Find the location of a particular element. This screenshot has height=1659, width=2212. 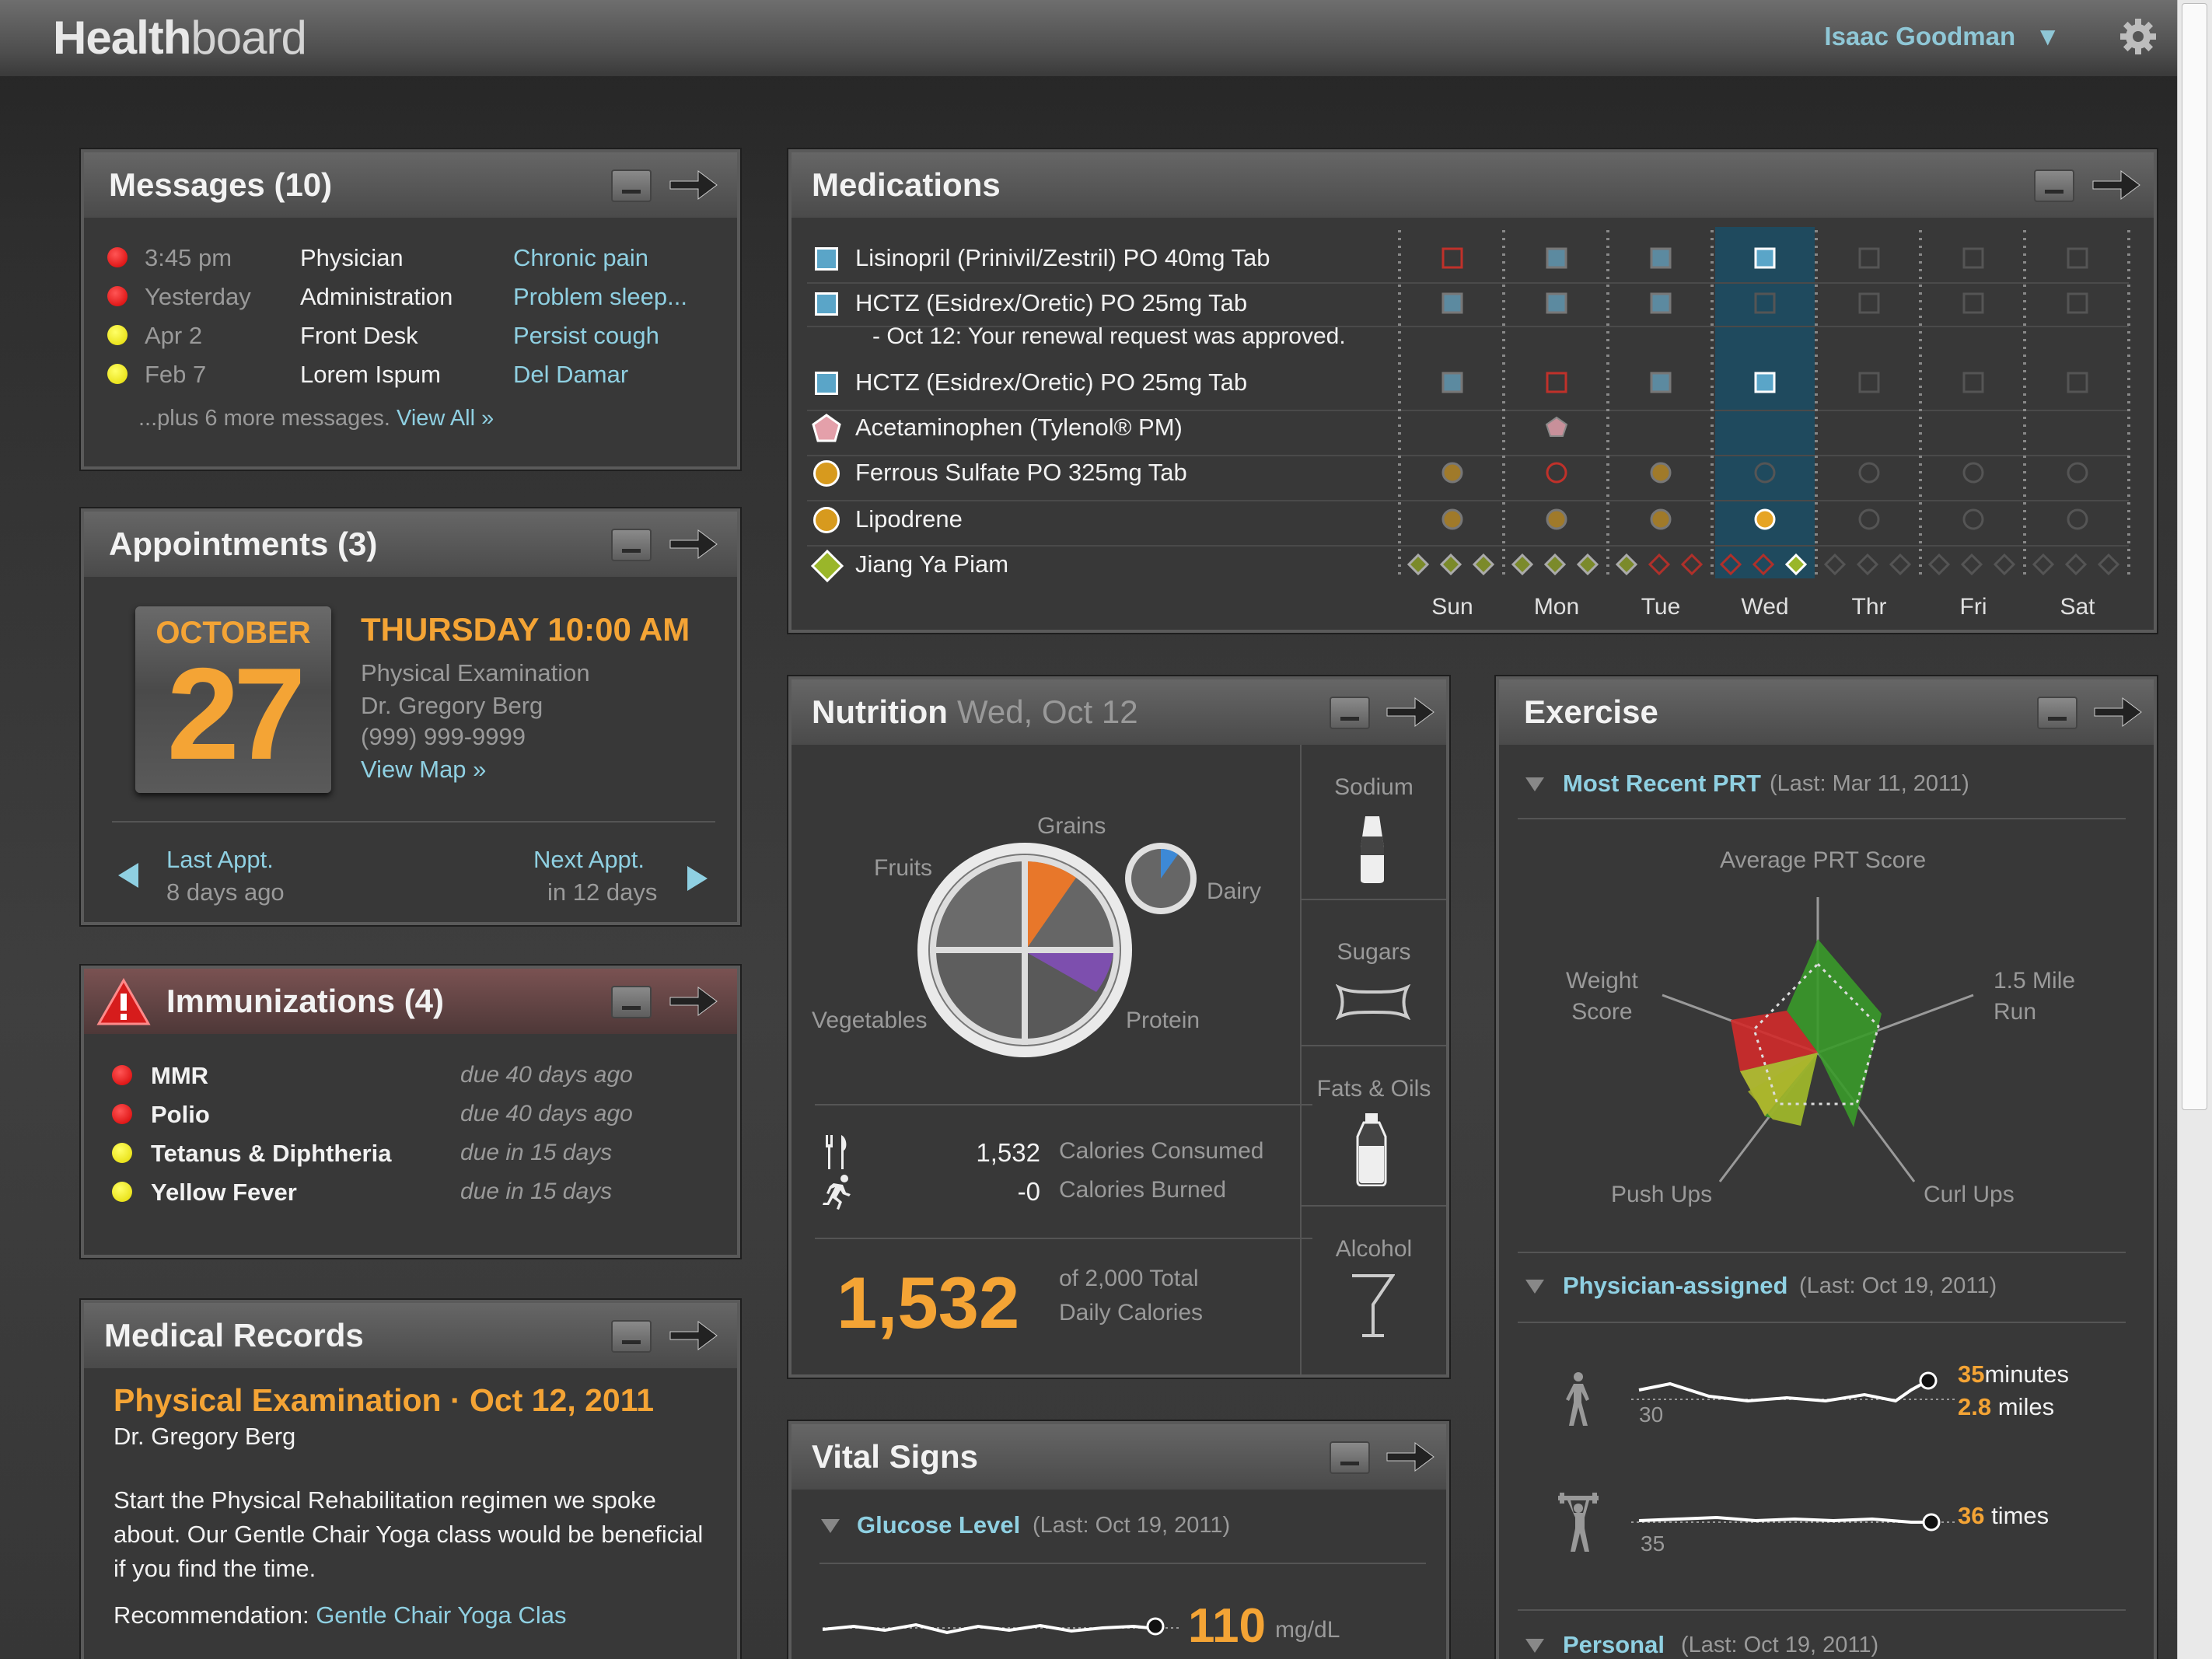

medication-name: Acetaminophen (Tylenol® PM) is located at coordinates (1019, 427).